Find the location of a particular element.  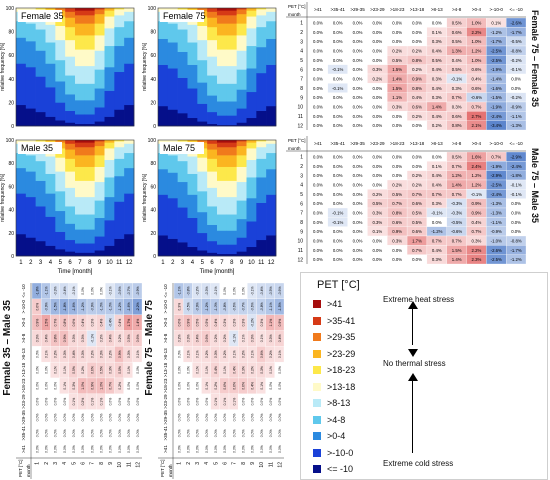

x-tick-label: 4 is located at coordinates (193, 263).